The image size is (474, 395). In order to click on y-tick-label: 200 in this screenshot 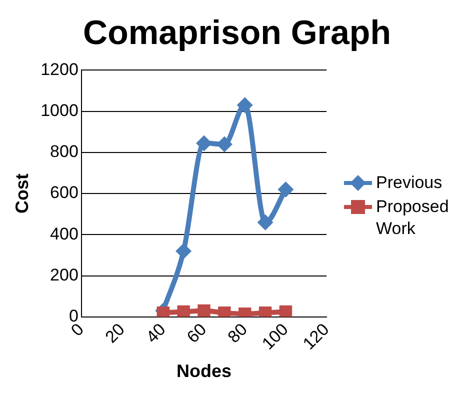, I will do `click(64, 274)`.